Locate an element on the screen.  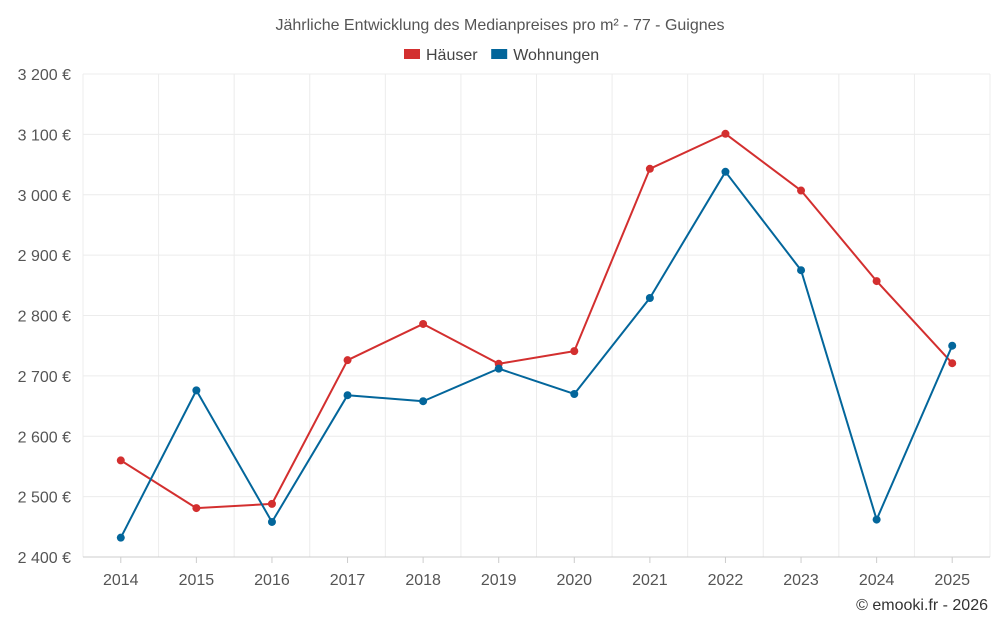
x-tick-label: 2015 is located at coordinates (197, 580).